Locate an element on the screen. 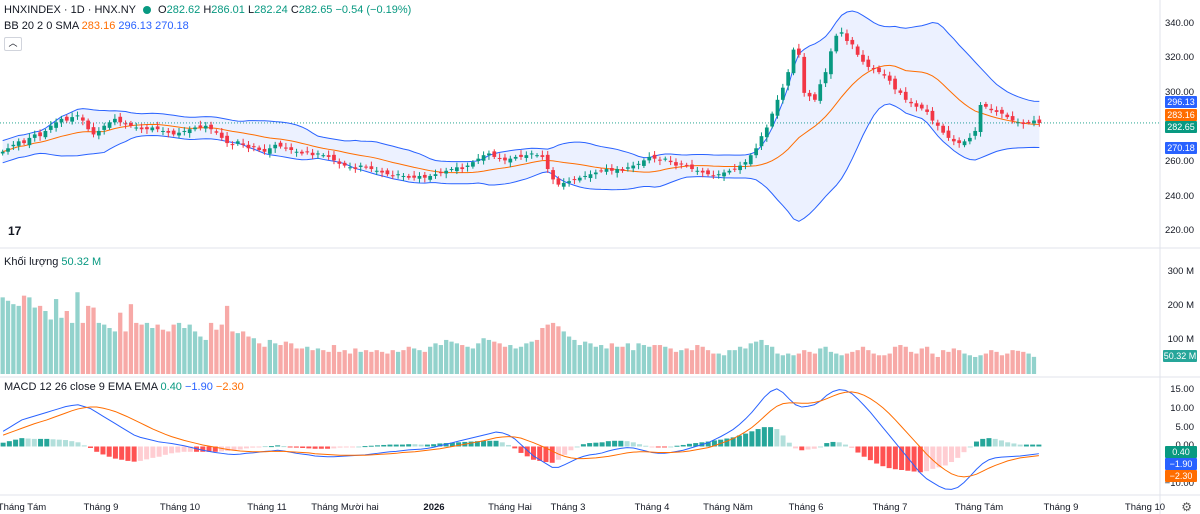  macd-axis-label: −10.00 is located at coordinates (1179, 484).